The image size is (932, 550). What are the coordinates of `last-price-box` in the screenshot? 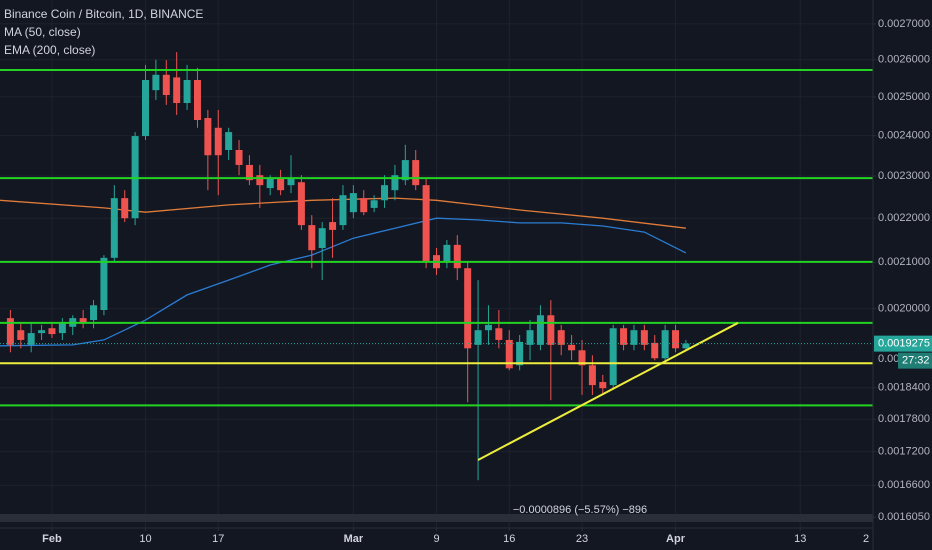 It's located at (903, 343).